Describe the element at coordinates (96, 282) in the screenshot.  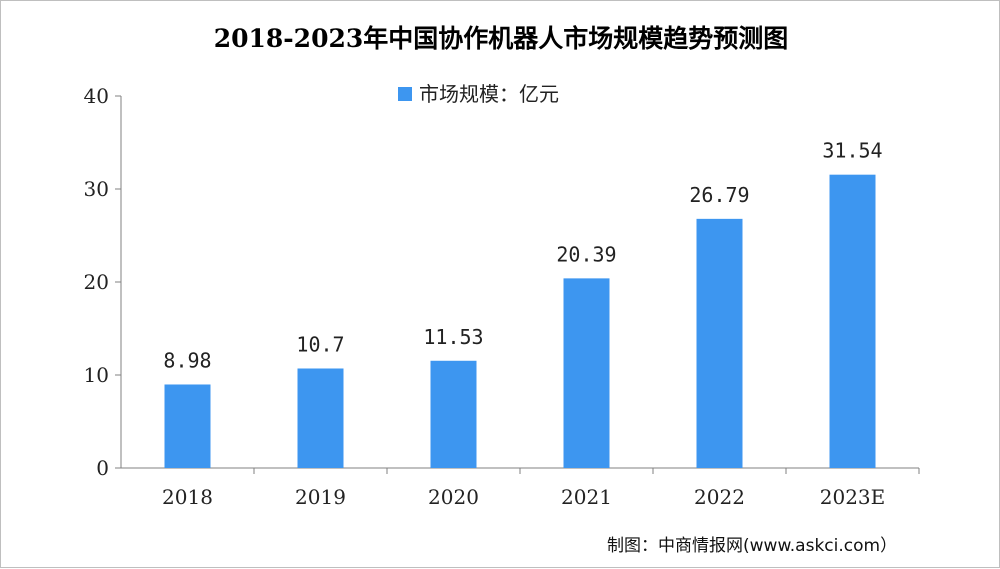
I see `y-tick-label: 20` at that location.